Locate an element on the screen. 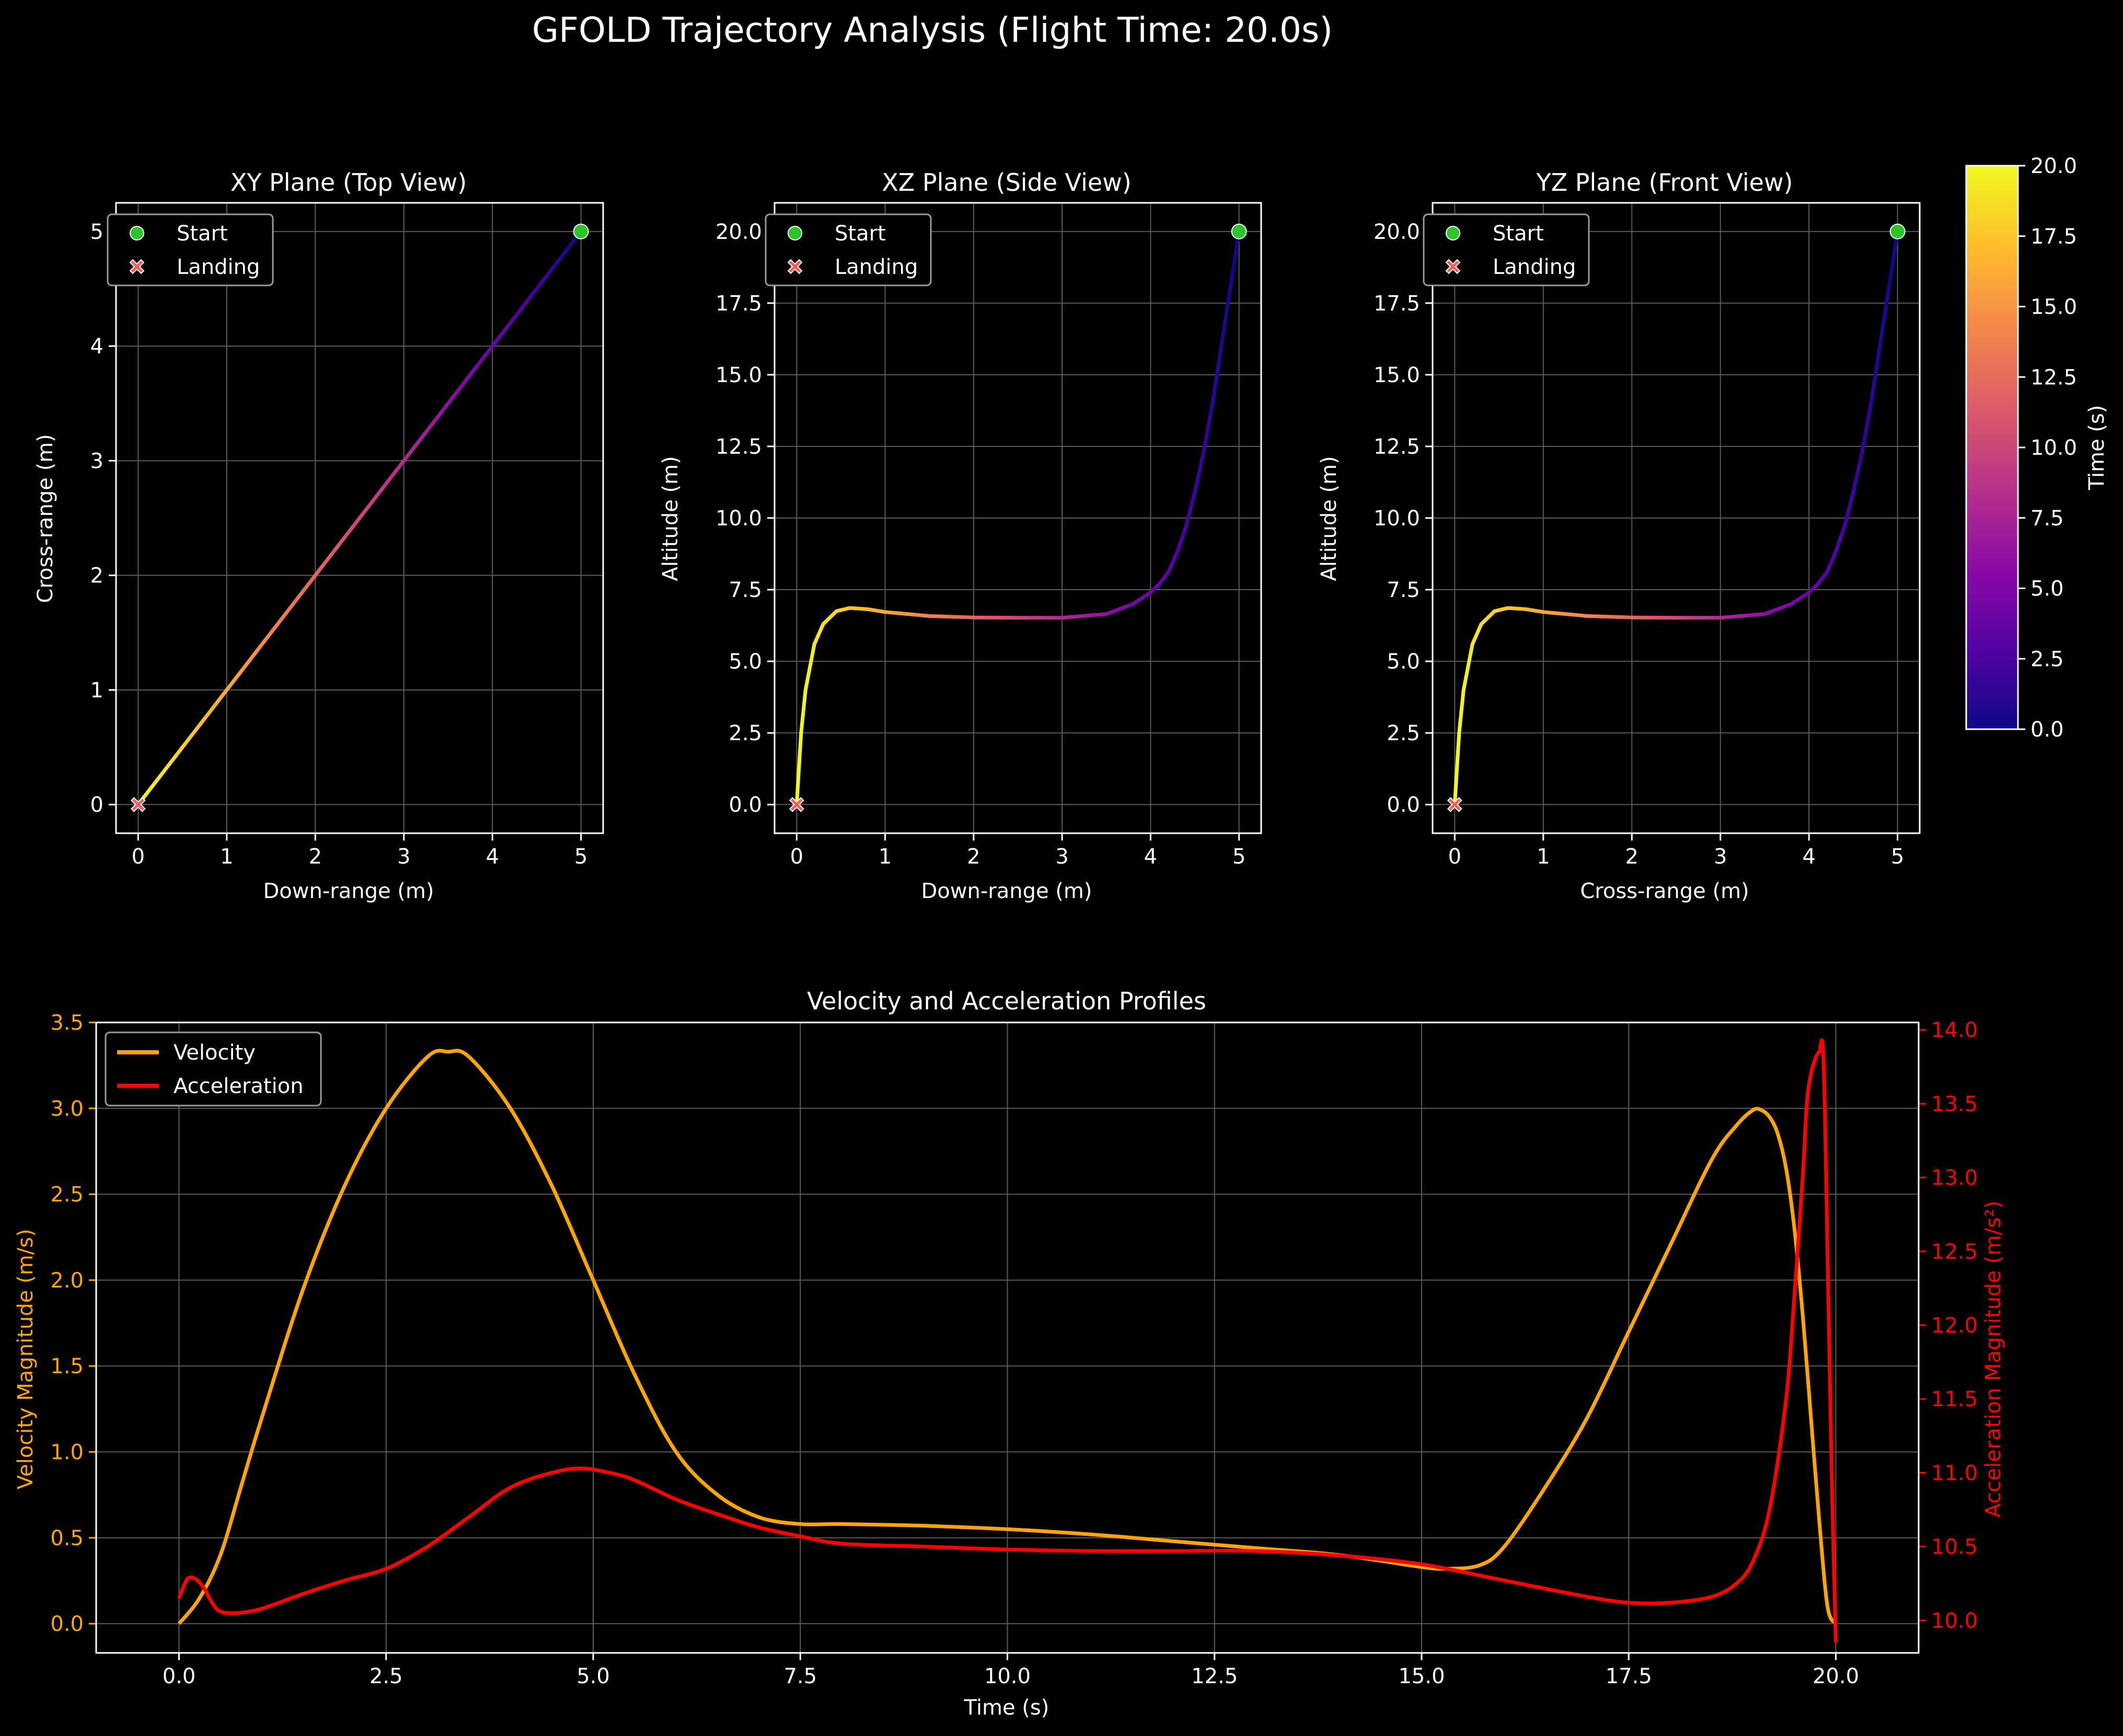  x-tick-label: 20.0 is located at coordinates (1836, 1676).